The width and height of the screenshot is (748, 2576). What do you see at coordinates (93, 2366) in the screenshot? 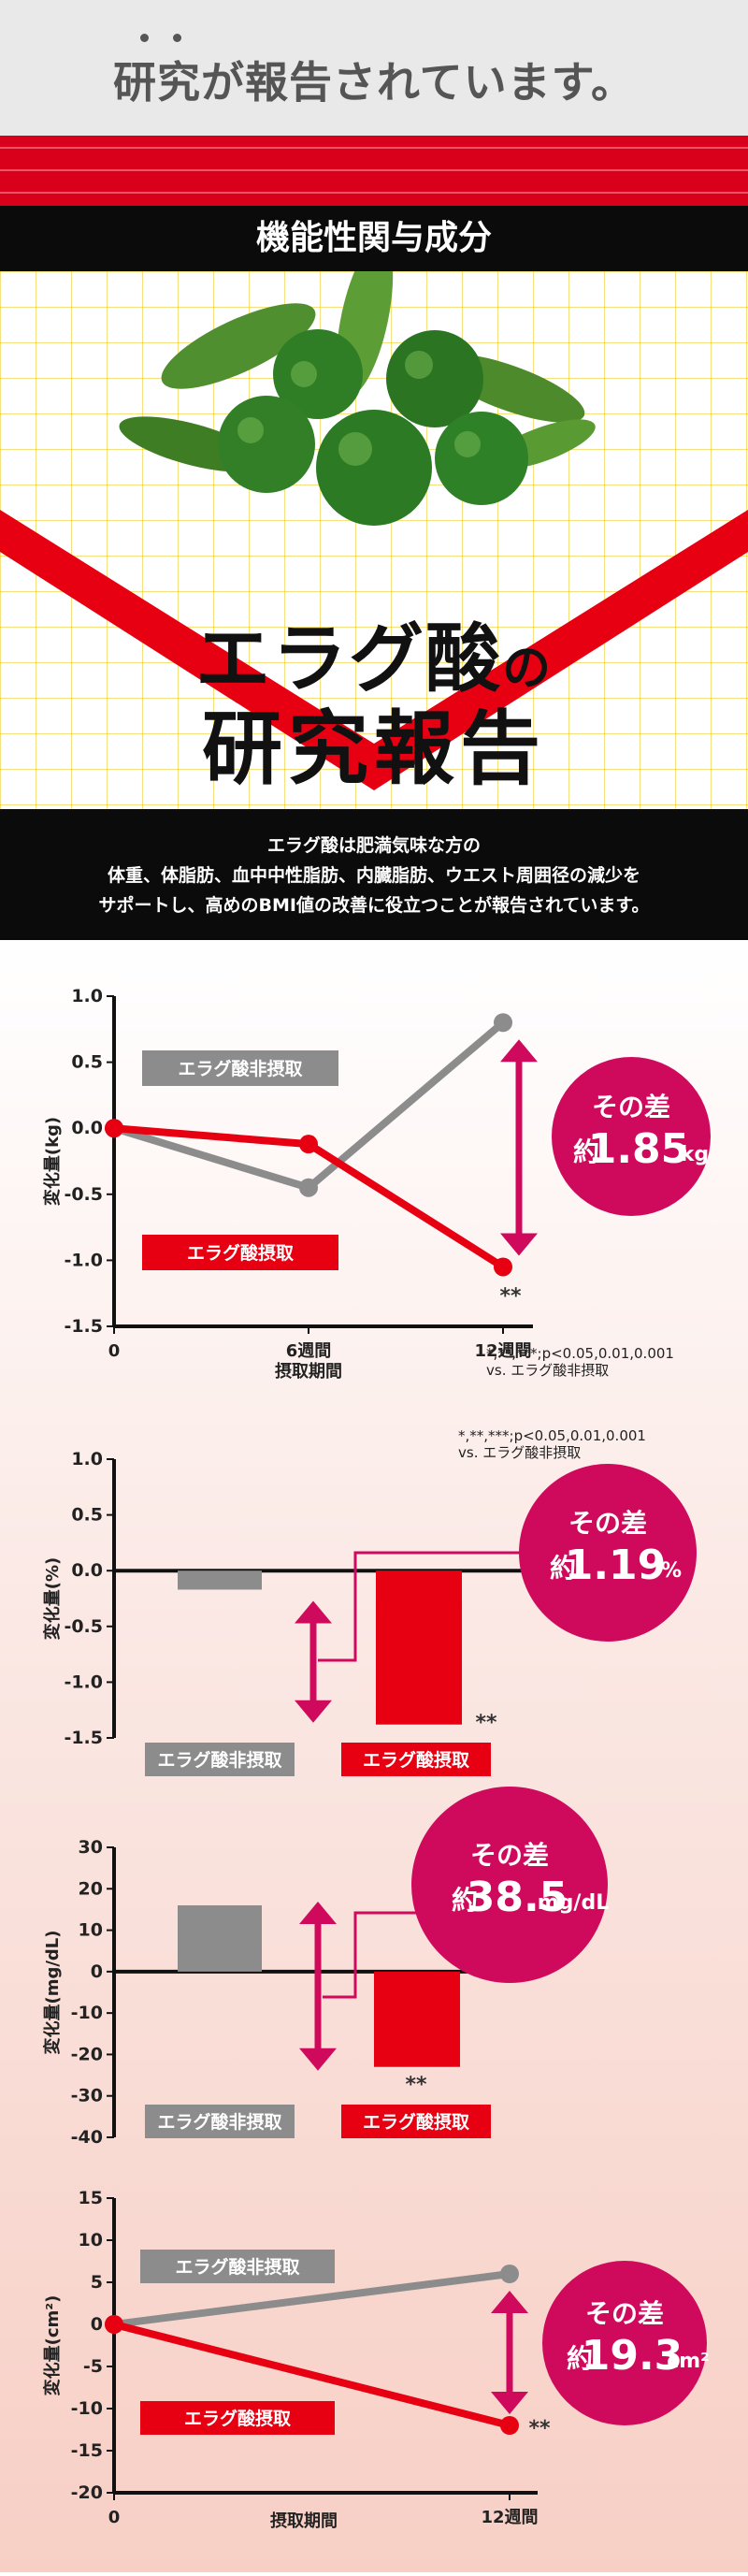
I see `y-tick-label: -5` at bounding box center [93, 2366].